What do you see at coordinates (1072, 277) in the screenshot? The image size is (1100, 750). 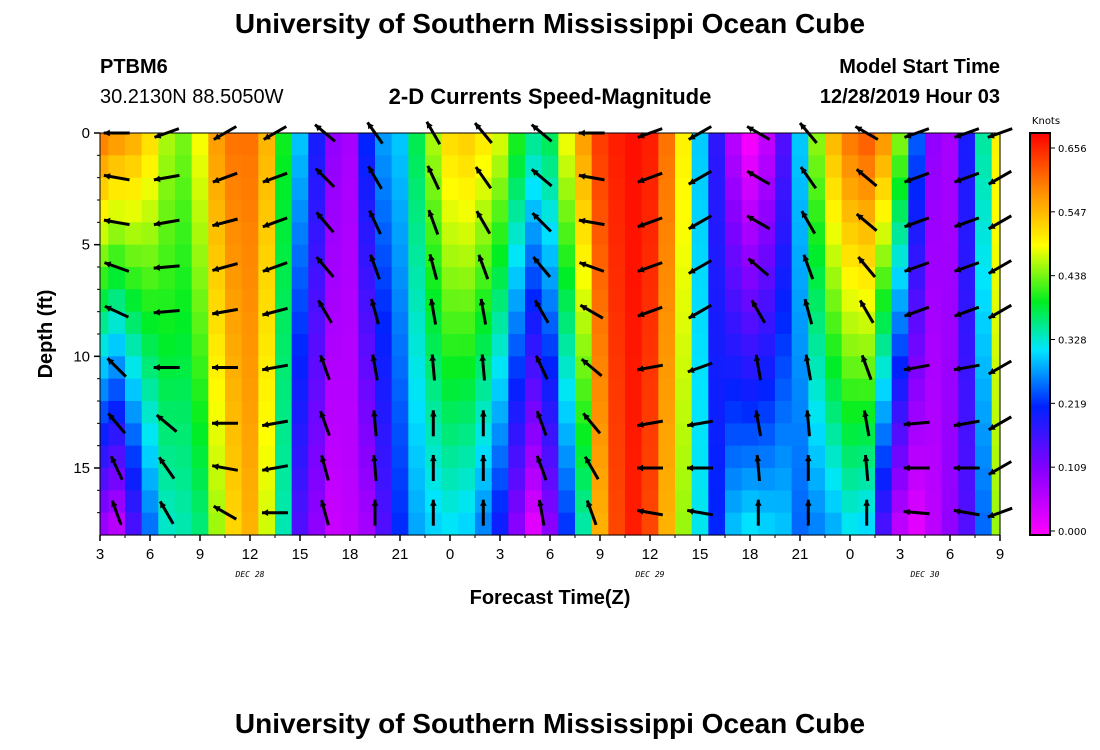 I see `colorbar-tick-label: 0.438` at bounding box center [1072, 277].